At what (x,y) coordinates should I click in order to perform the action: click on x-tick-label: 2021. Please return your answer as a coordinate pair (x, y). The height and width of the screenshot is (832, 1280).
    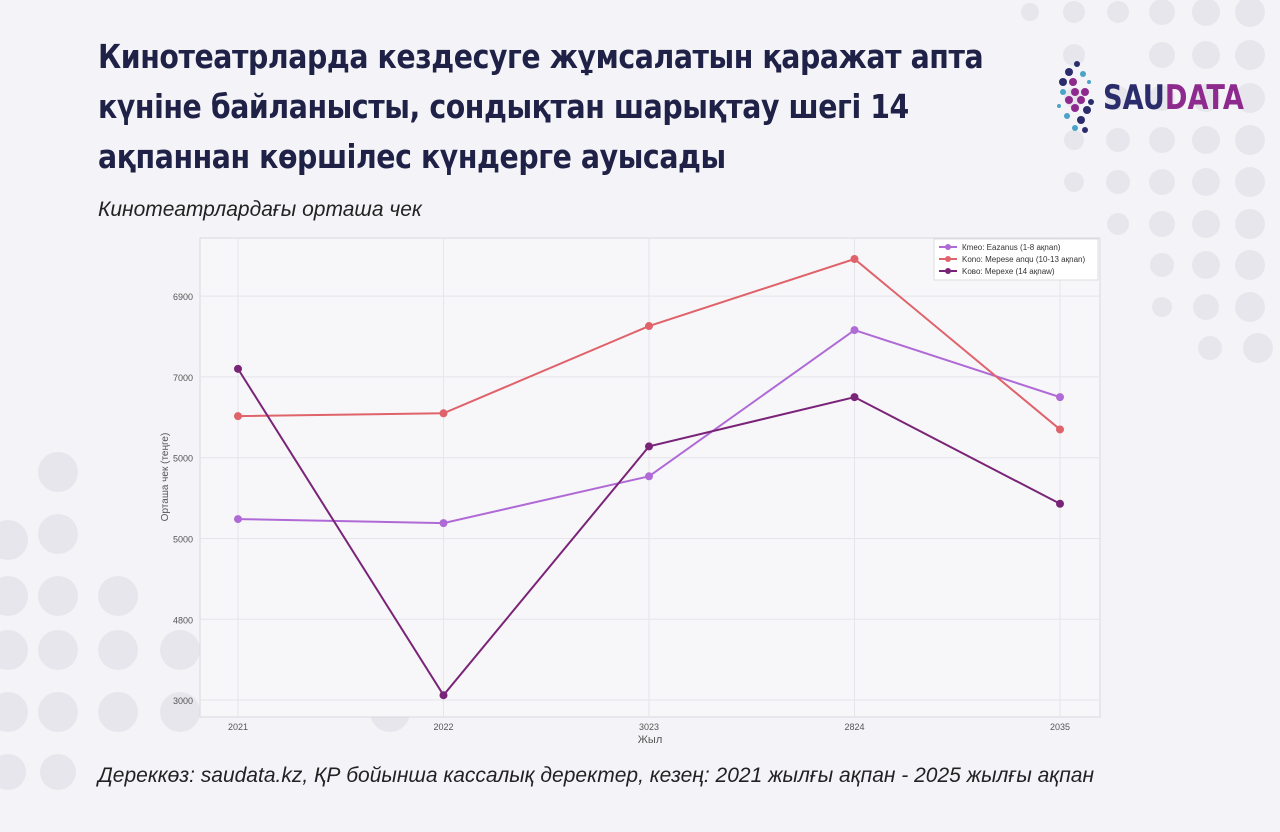
    Looking at the image, I should click on (238, 727).